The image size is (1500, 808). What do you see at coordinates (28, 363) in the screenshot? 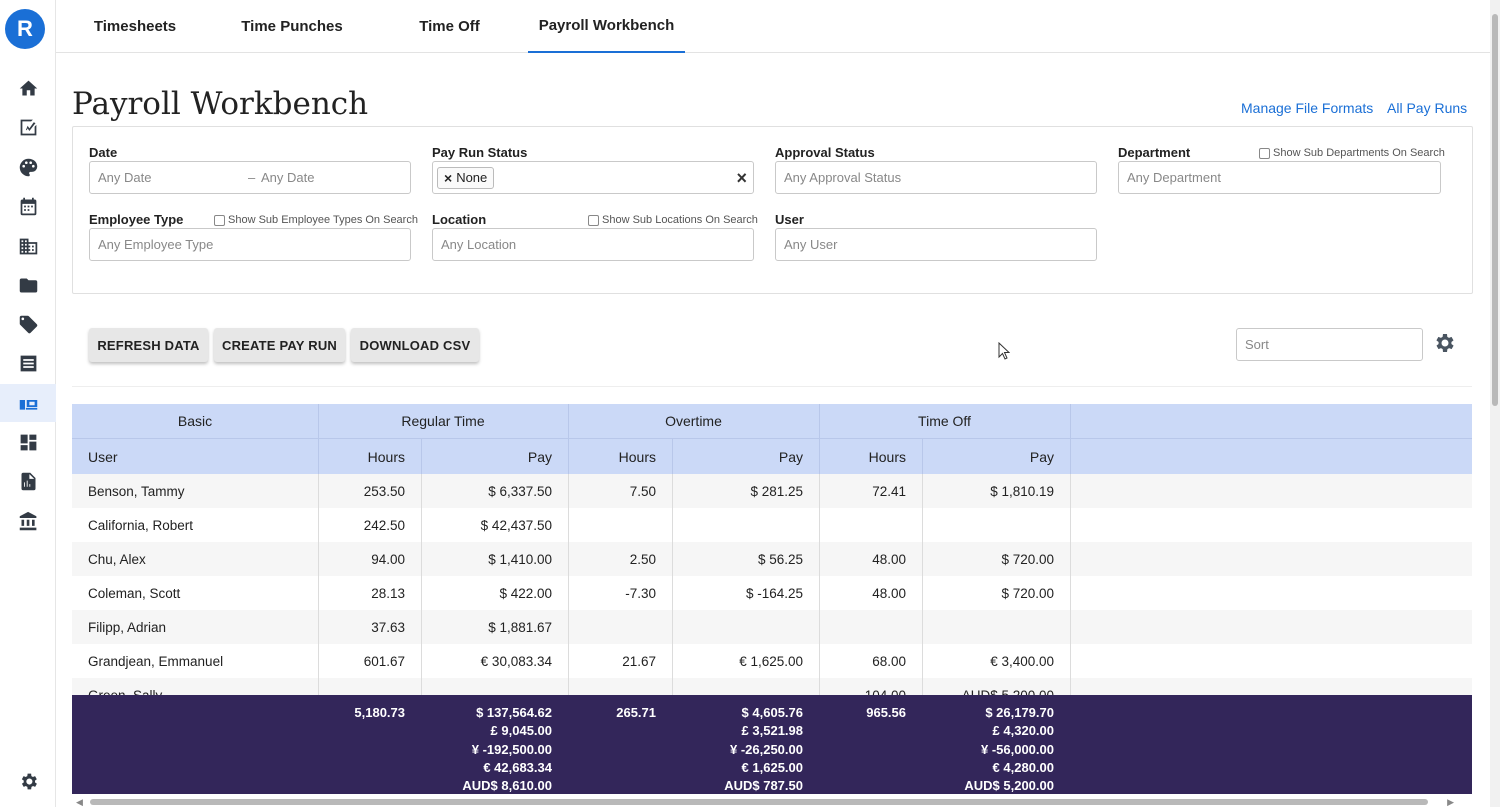
I see `list-document-icon` at bounding box center [28, 363].